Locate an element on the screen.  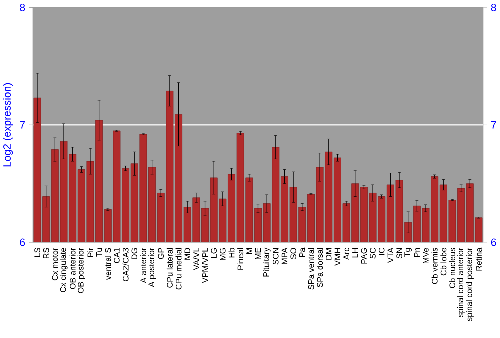
x-tick-label: VTA is located at coordinates (391, 255).